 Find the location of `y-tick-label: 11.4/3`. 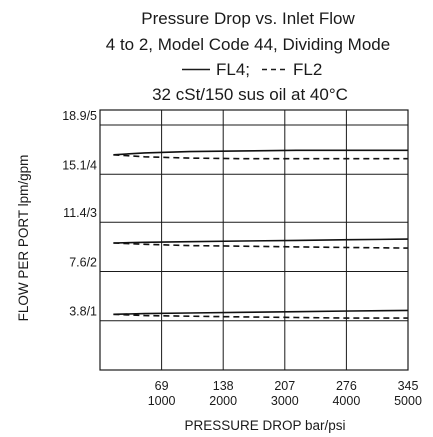

y-tick-label: 11.4/3 is located at coordinates (80, 213).